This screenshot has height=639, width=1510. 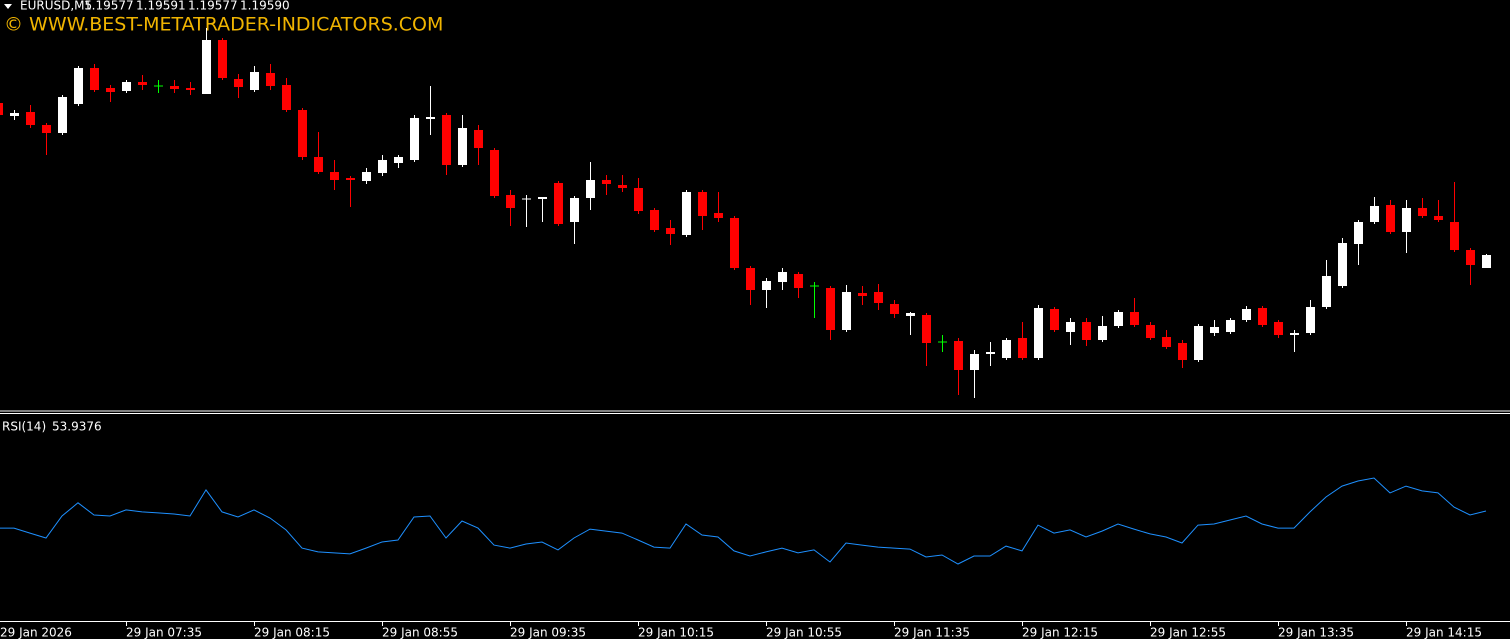 What do you see at coordinates (1188, 632) in the screenshot?
I see `time-label: 29 Jan 12:55` at bounding box center [1188, 632].